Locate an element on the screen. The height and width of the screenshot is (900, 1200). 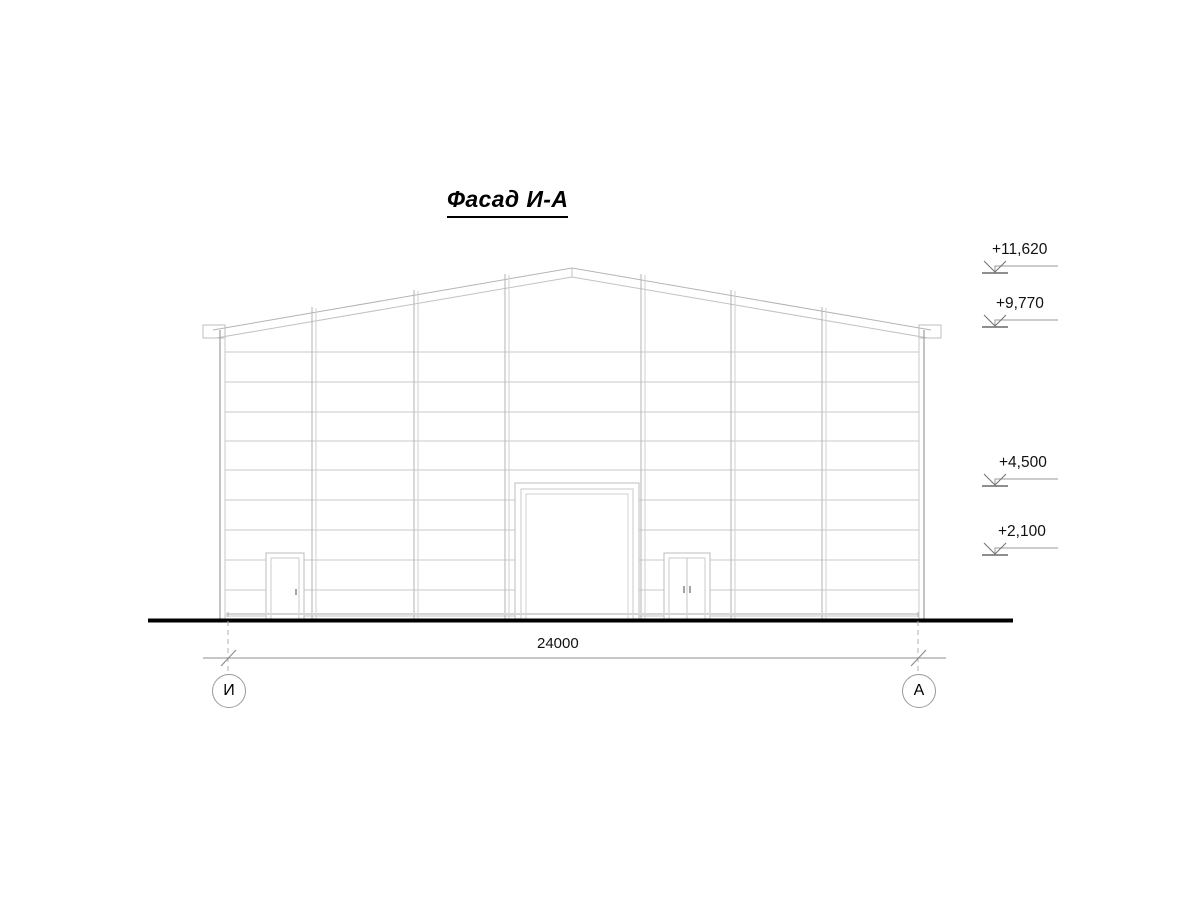
drawing-title: Фасад И-А is located at coordinates (508, 202).